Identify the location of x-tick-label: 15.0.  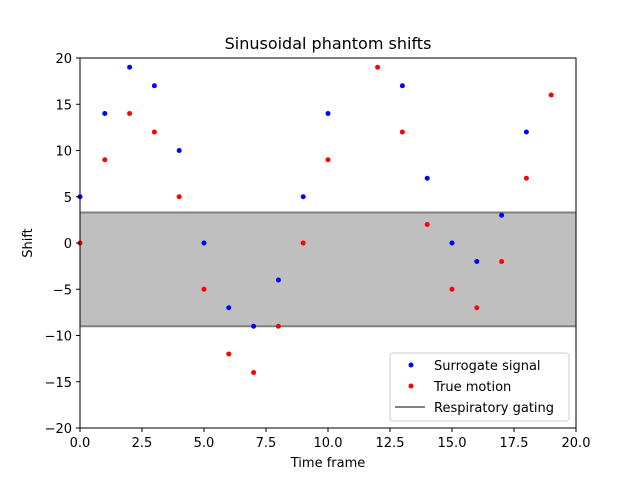
(452, 443).